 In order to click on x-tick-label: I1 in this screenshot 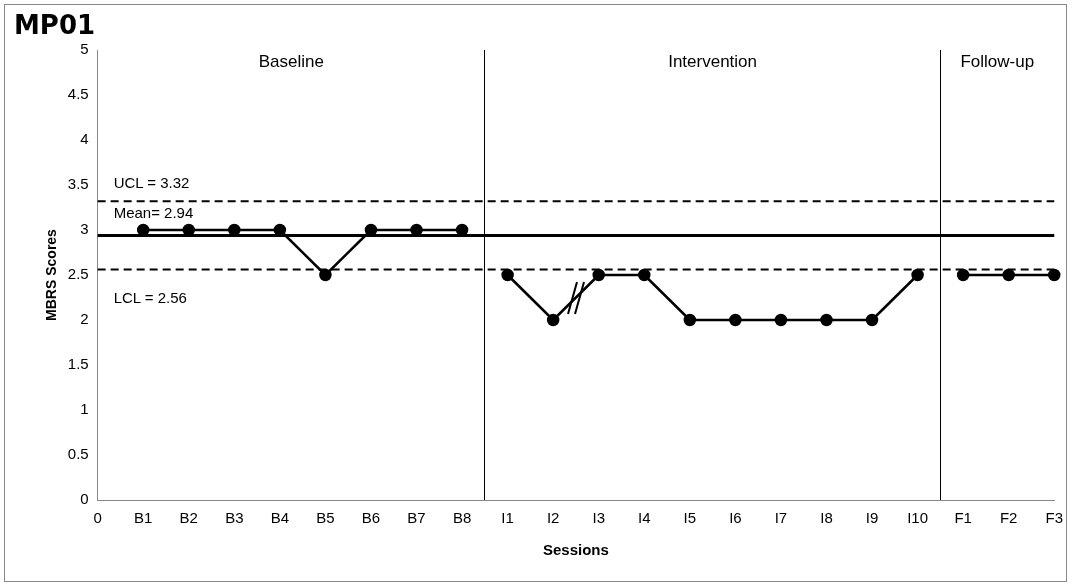, I will do `click(507, 518)`.